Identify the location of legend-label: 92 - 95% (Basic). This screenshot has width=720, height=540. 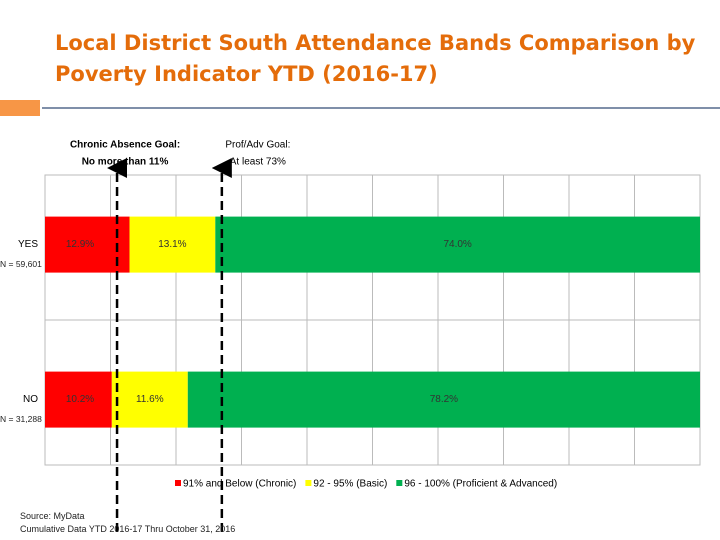
(350, 484).